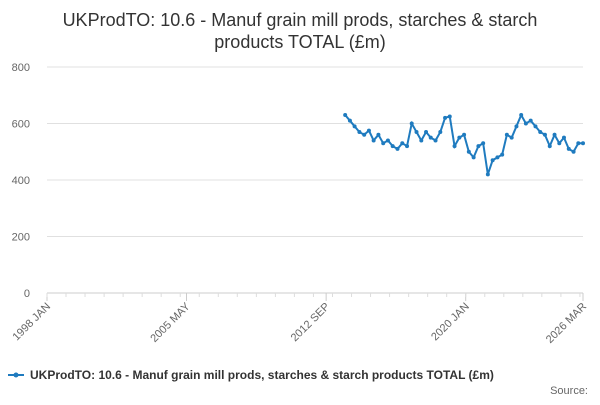 This screenshot has width=600, height=405. I want to click on x-tick-label: 2005 MAY, so click(170, 322).